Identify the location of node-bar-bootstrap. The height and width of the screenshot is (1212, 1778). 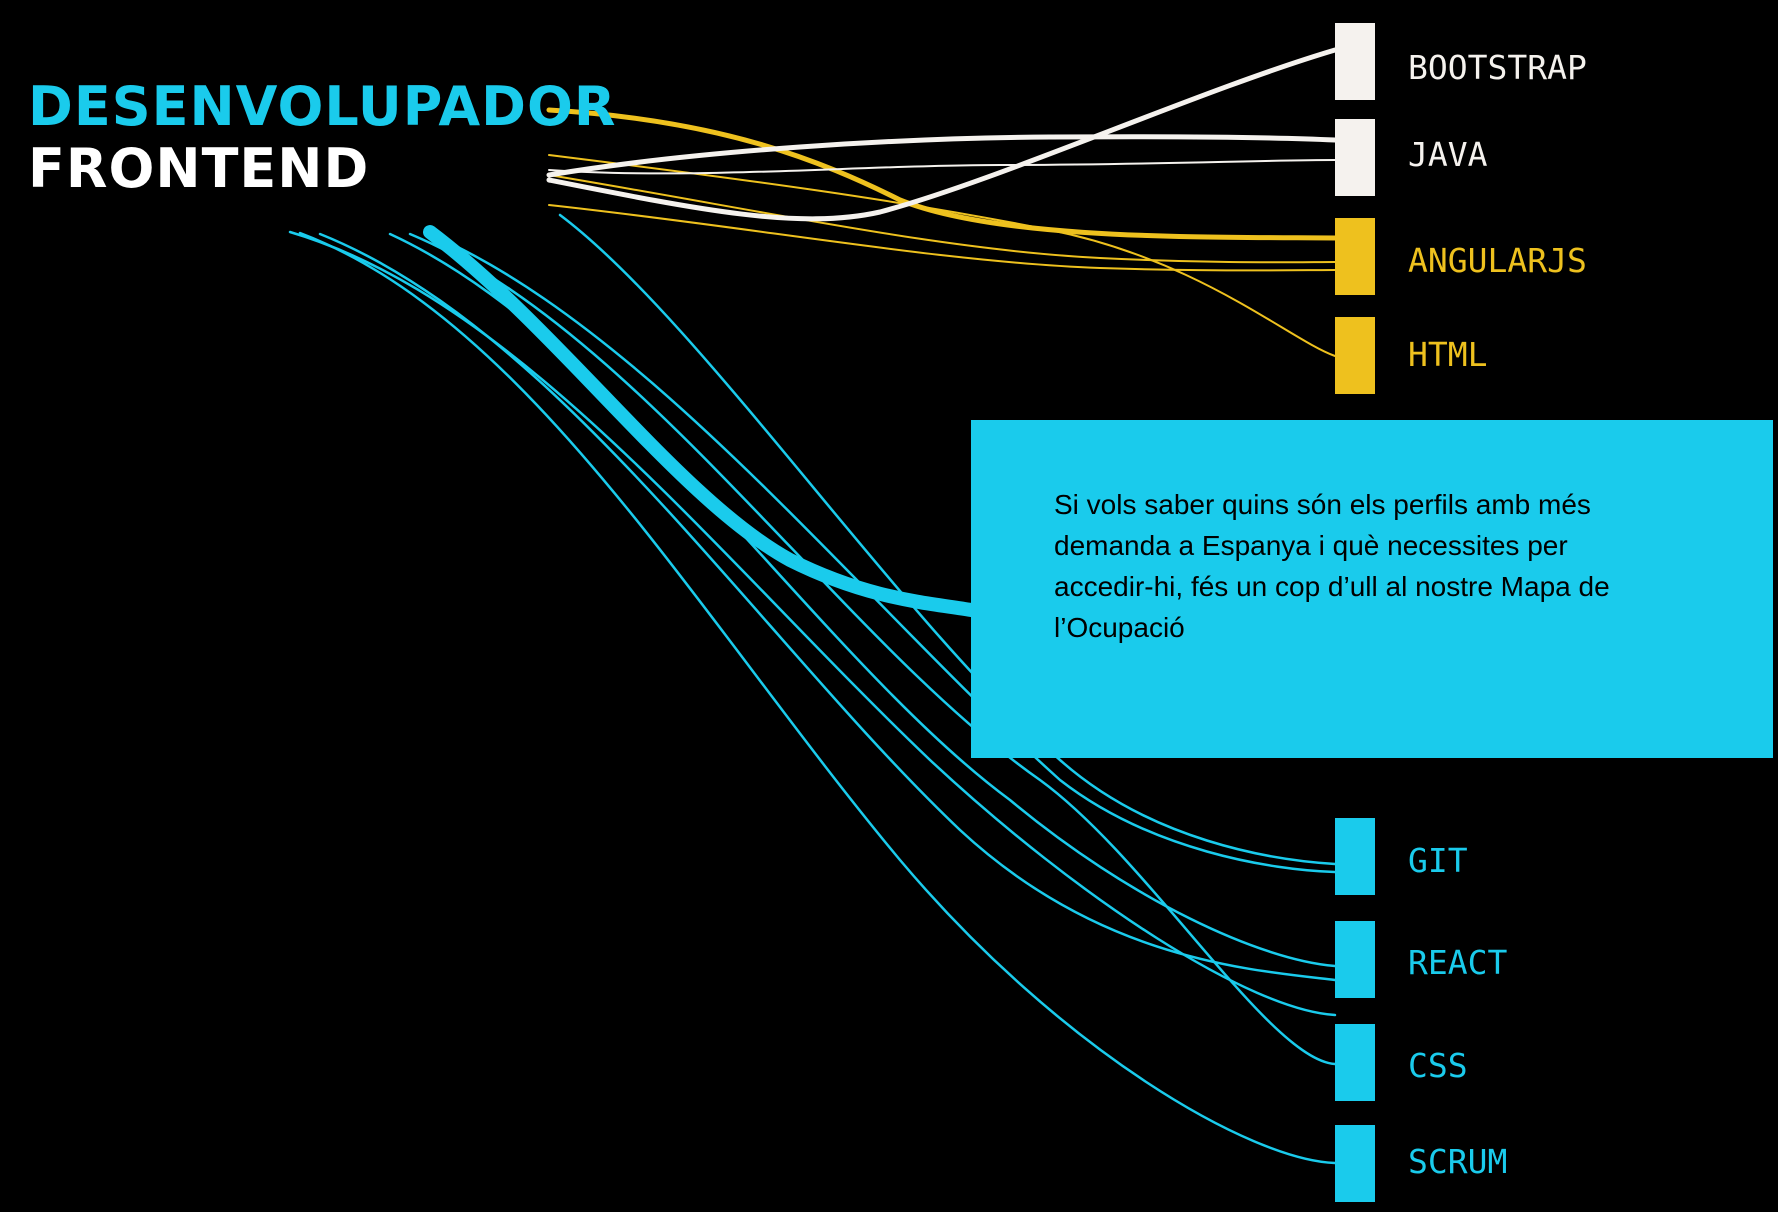
(1355, 61).